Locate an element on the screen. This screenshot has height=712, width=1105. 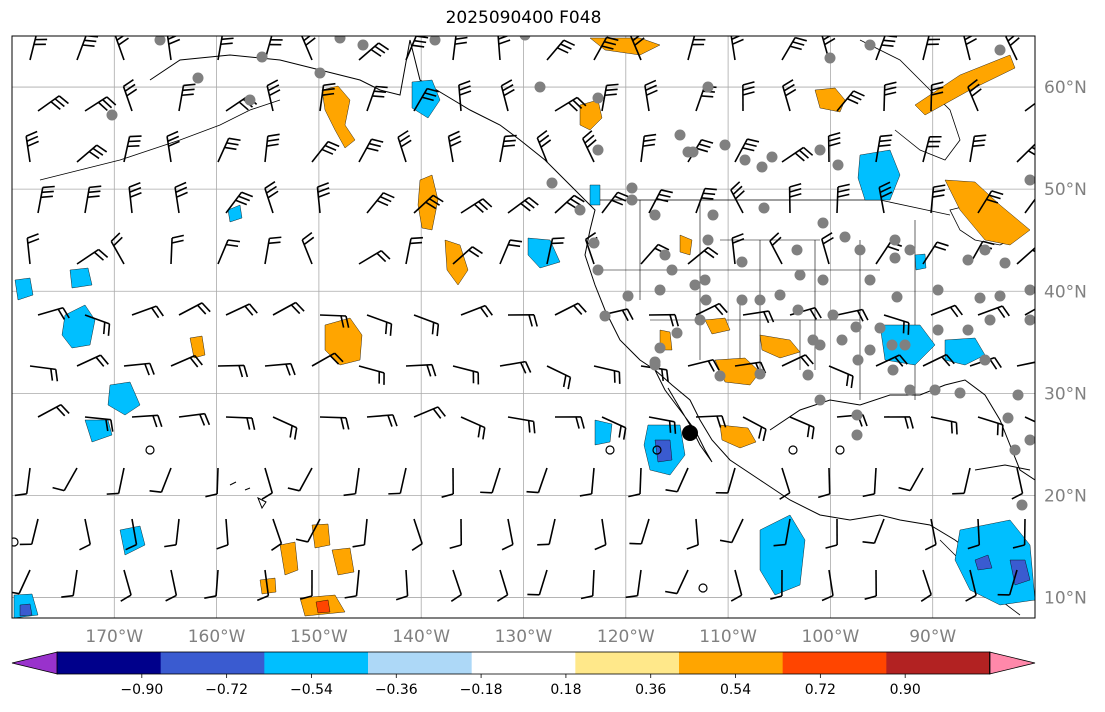
longitude-label: 150°W is located at coordinates (319, 637).